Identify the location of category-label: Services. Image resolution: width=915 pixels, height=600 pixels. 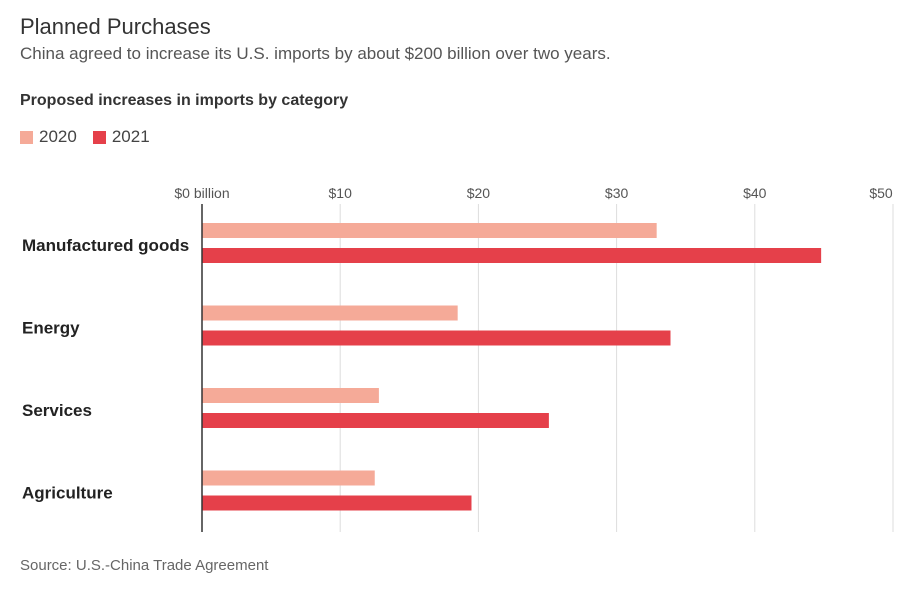
(57, 410).